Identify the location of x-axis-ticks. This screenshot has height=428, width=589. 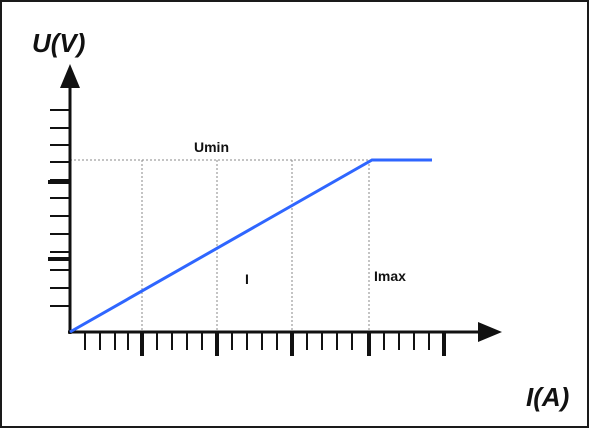
(257, 341).